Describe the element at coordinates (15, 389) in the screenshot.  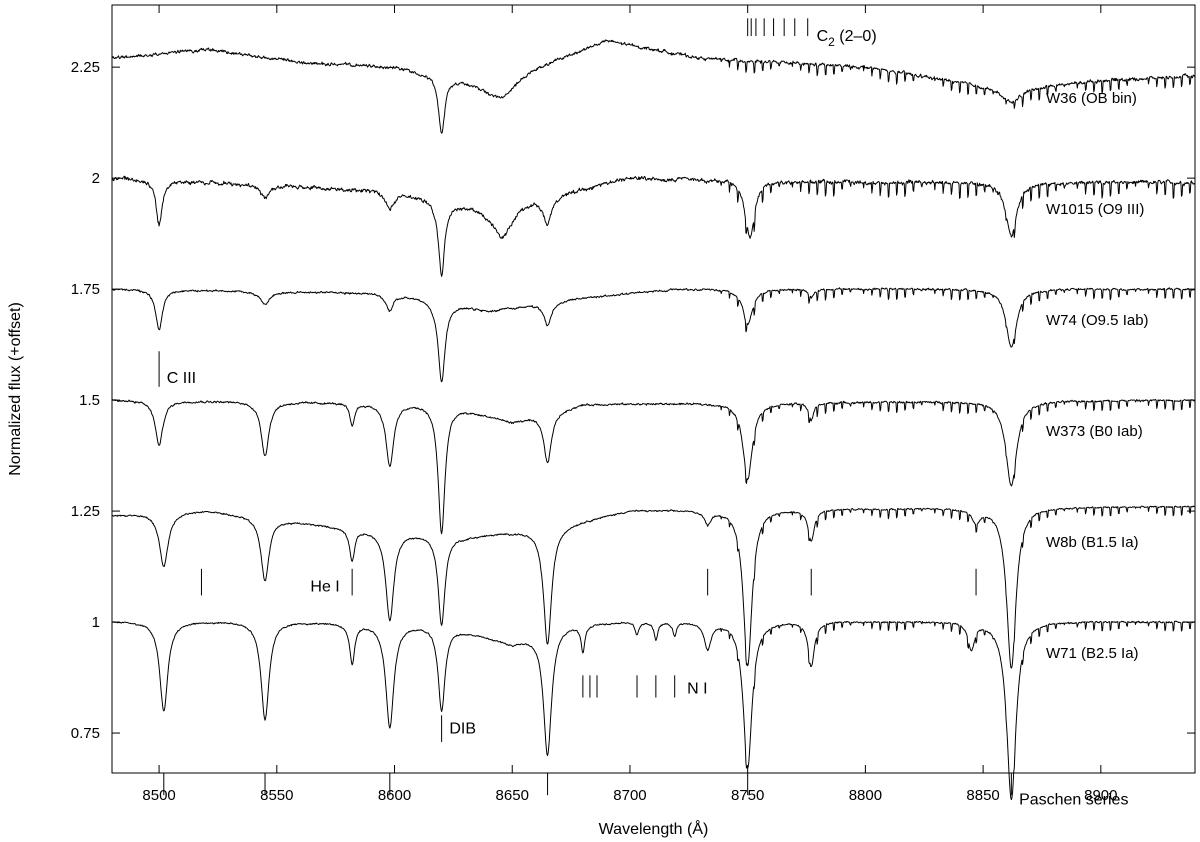
I see `y-axis-label: Normalized flux (+offset)` at that location.